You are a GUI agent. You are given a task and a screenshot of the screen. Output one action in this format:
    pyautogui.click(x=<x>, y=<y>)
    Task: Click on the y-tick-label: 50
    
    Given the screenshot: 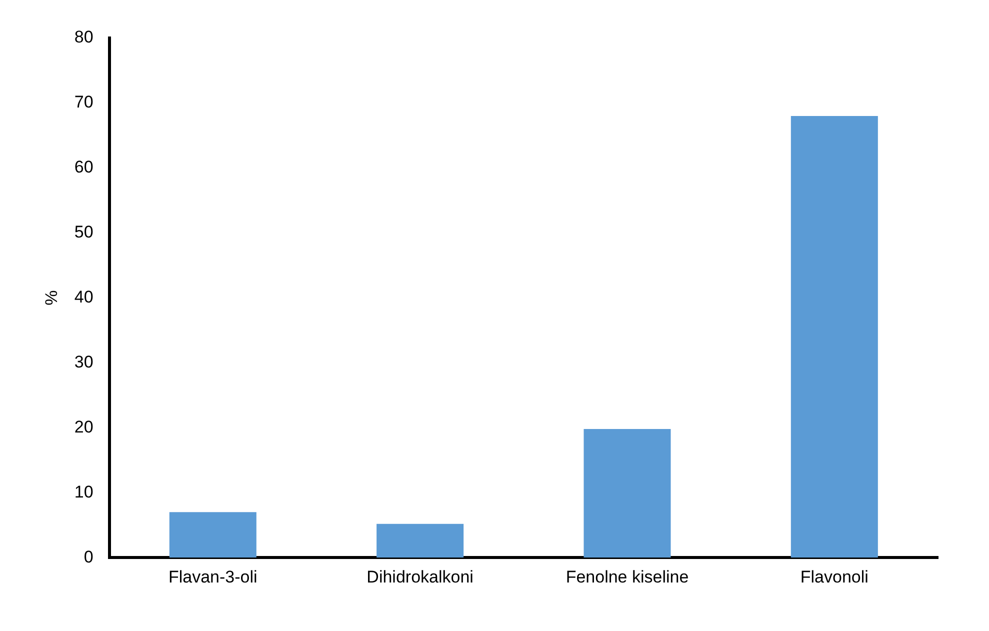 What is the action you would take?
    pyautogui.click(x=84, y=232)
    